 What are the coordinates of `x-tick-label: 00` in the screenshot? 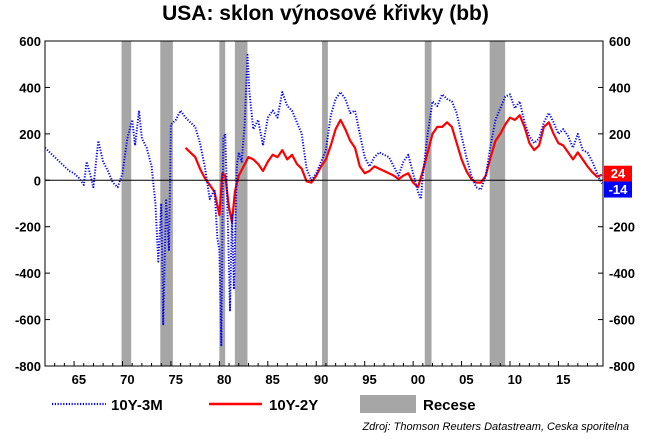 It's located at (418, 379).